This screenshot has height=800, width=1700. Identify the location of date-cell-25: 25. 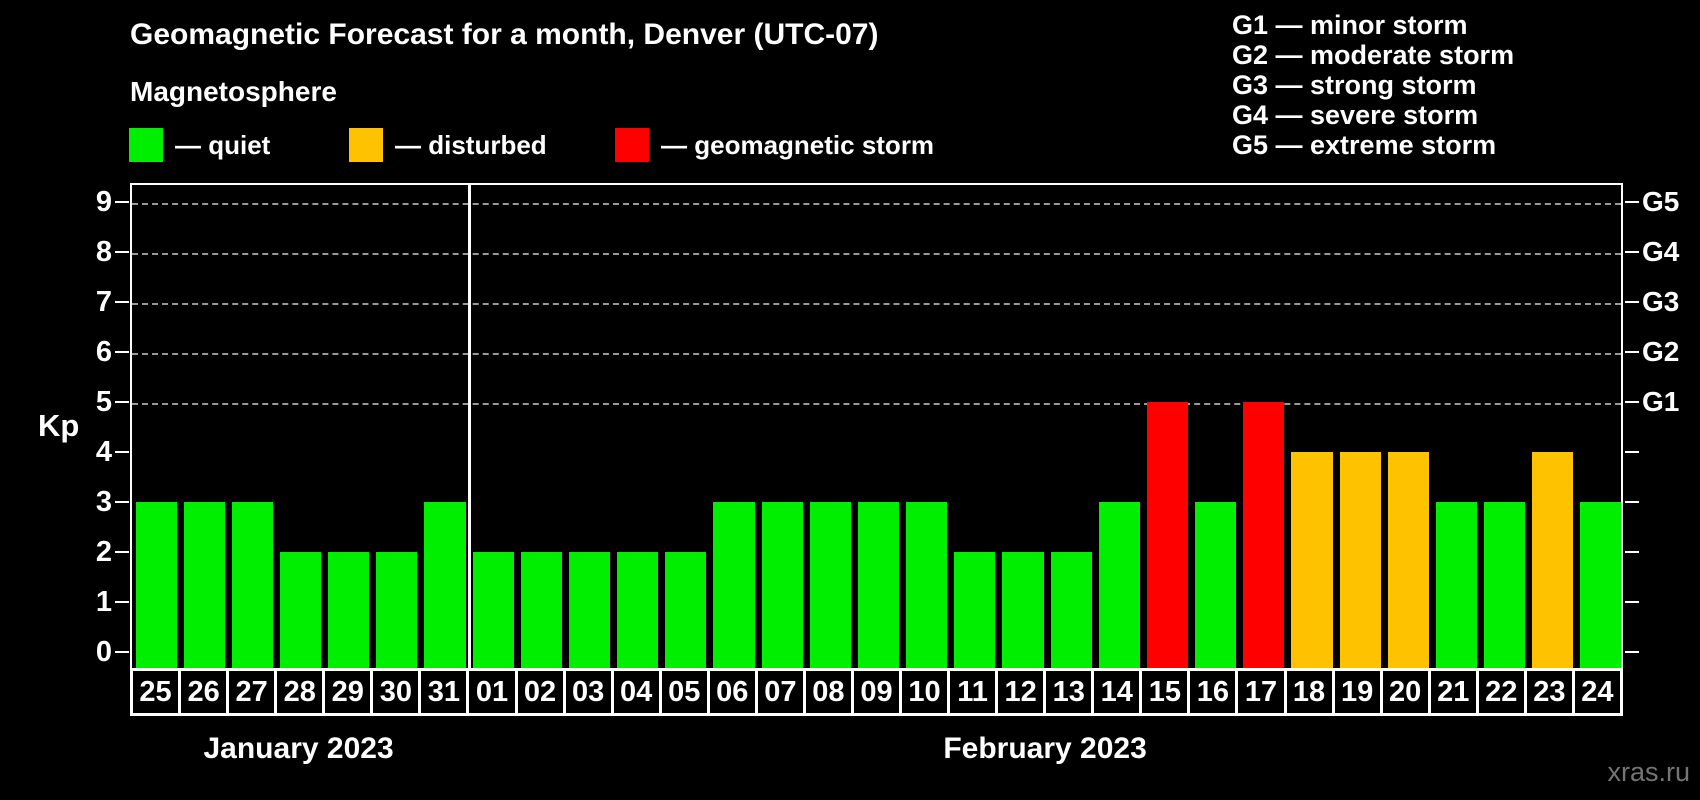
(156, 692).